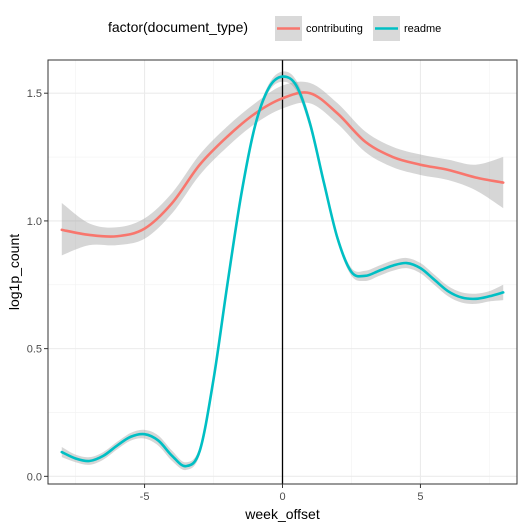 The height and width of the screenshot is (529, 526). What do you see at coordinates (282, 497) in the screenshot?
I see `x-tick-label: 0` at bounding box center [282, 497].